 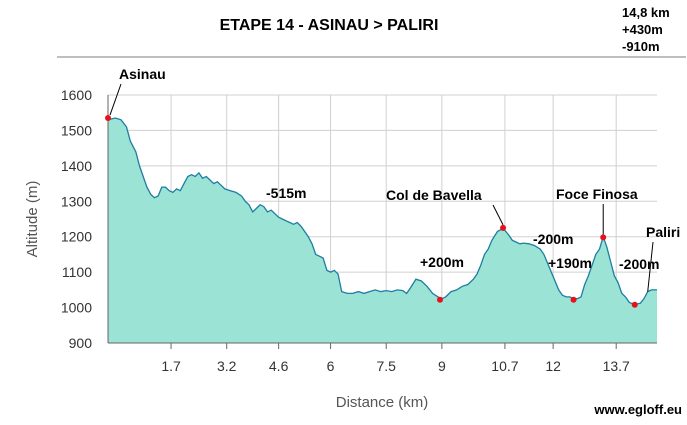 I want to click on annotation-ascent-1: +200m, so click(x=442, y=262).